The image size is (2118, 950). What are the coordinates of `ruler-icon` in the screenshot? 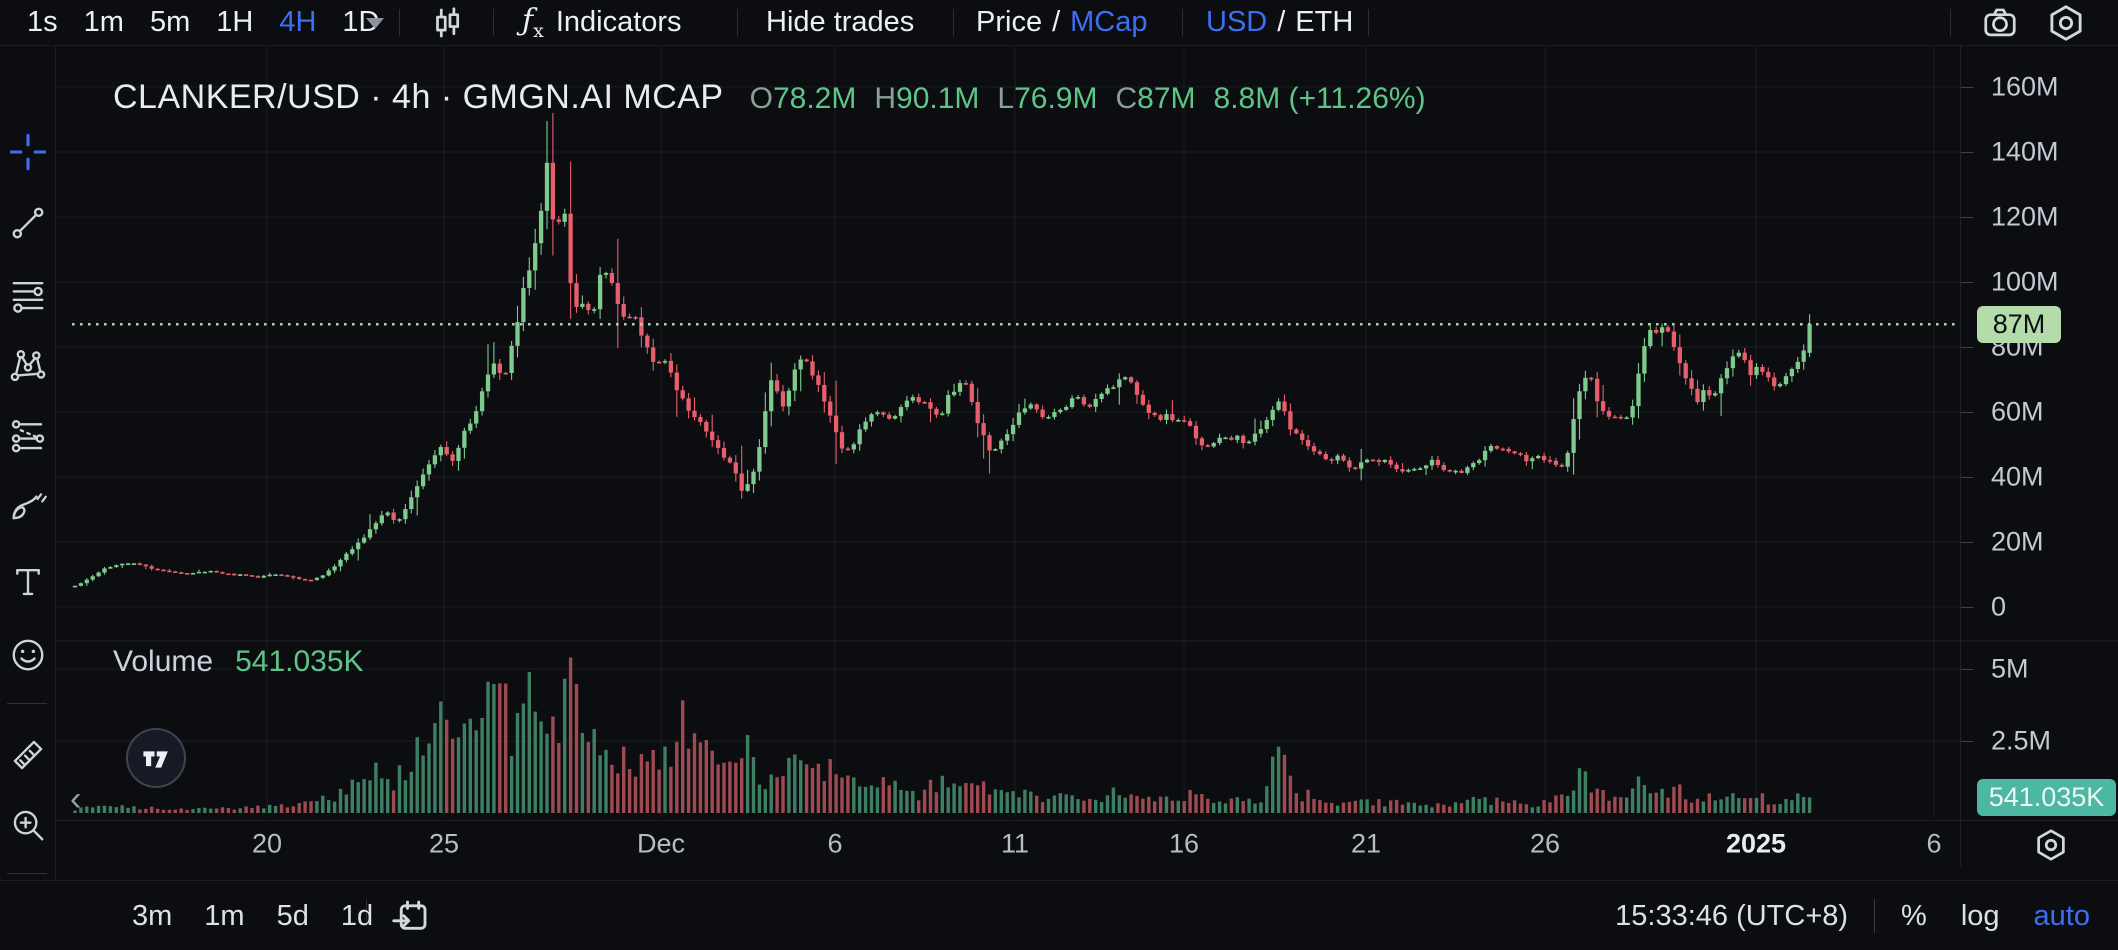 It's located at (28, 755).